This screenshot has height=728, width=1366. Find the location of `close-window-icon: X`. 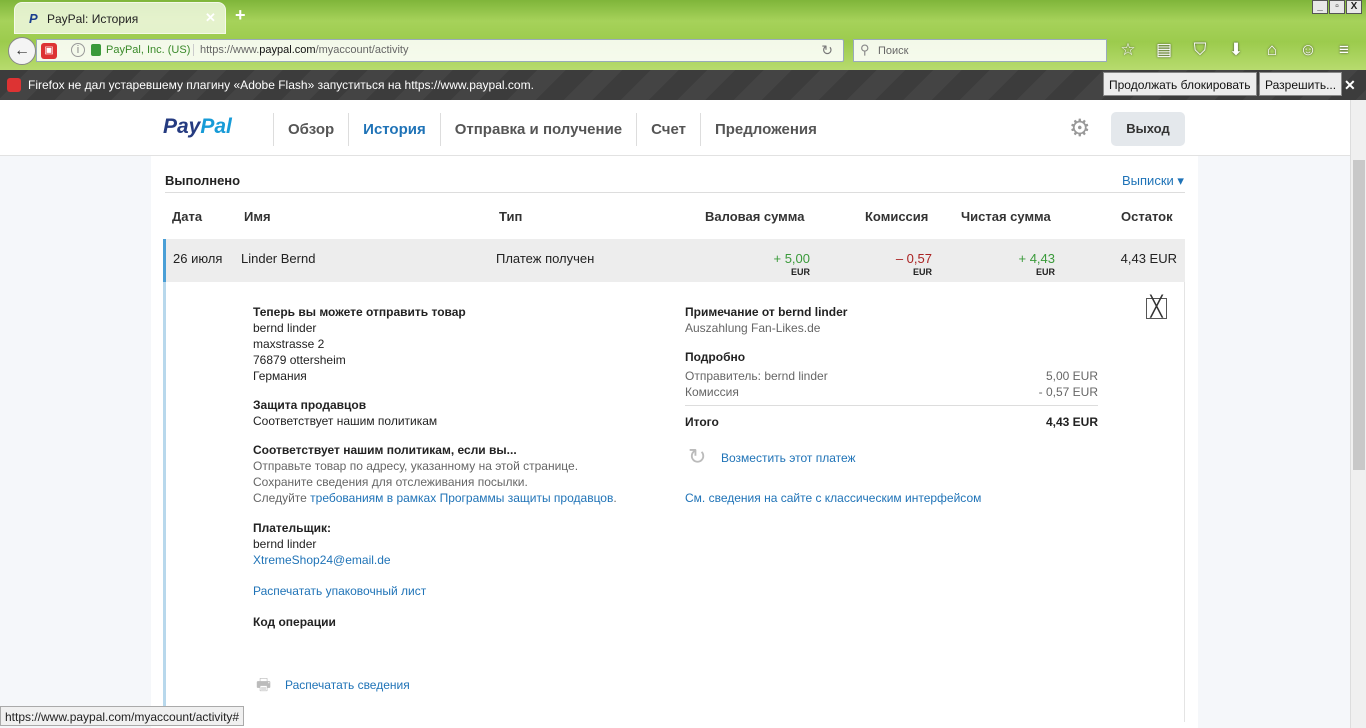

close-window-icon: X is located at coordinates (1354, 7).